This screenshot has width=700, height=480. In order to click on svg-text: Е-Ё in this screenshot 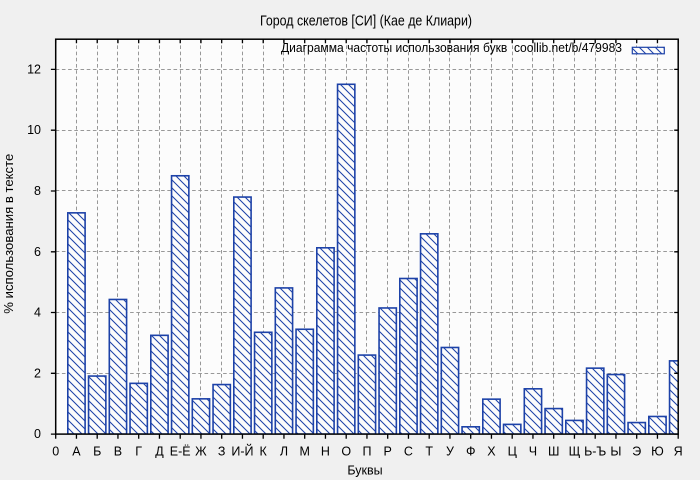, I will do `click(180, 451)`.